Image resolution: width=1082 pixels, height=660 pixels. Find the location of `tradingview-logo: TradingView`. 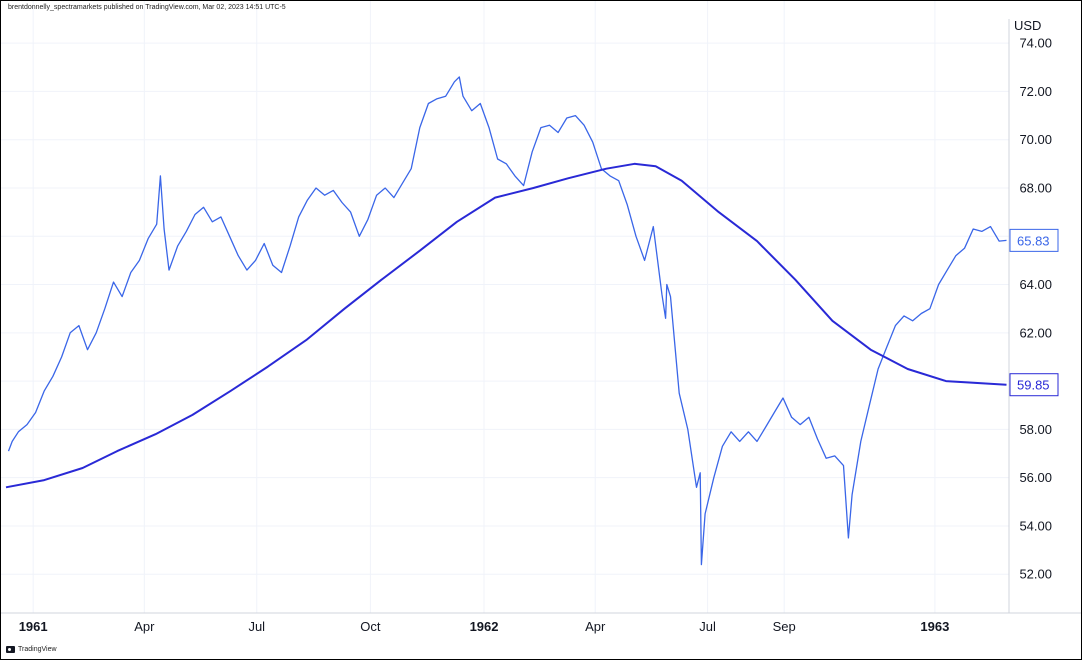

tradingview-logo: TradingView is located at coordinates (31, 649).